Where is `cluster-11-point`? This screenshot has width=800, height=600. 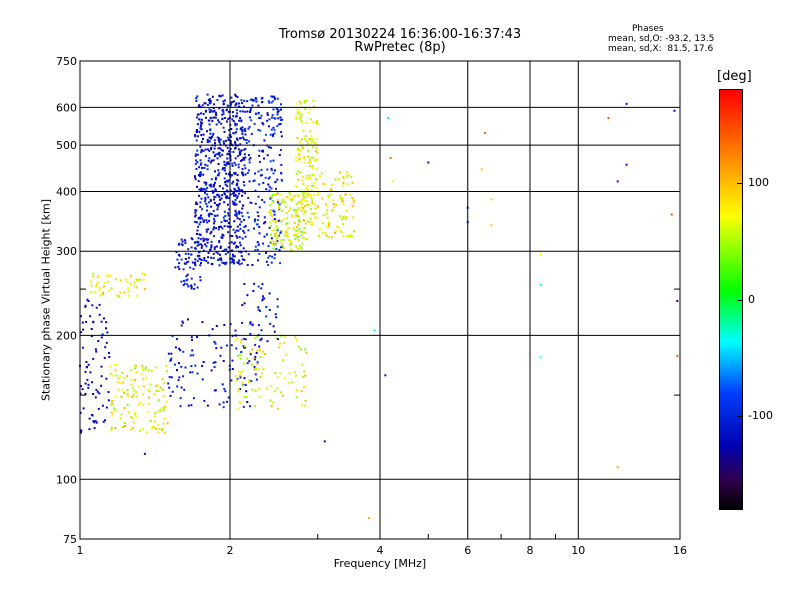 cluster-11-point is located at coordinates (258, 286).